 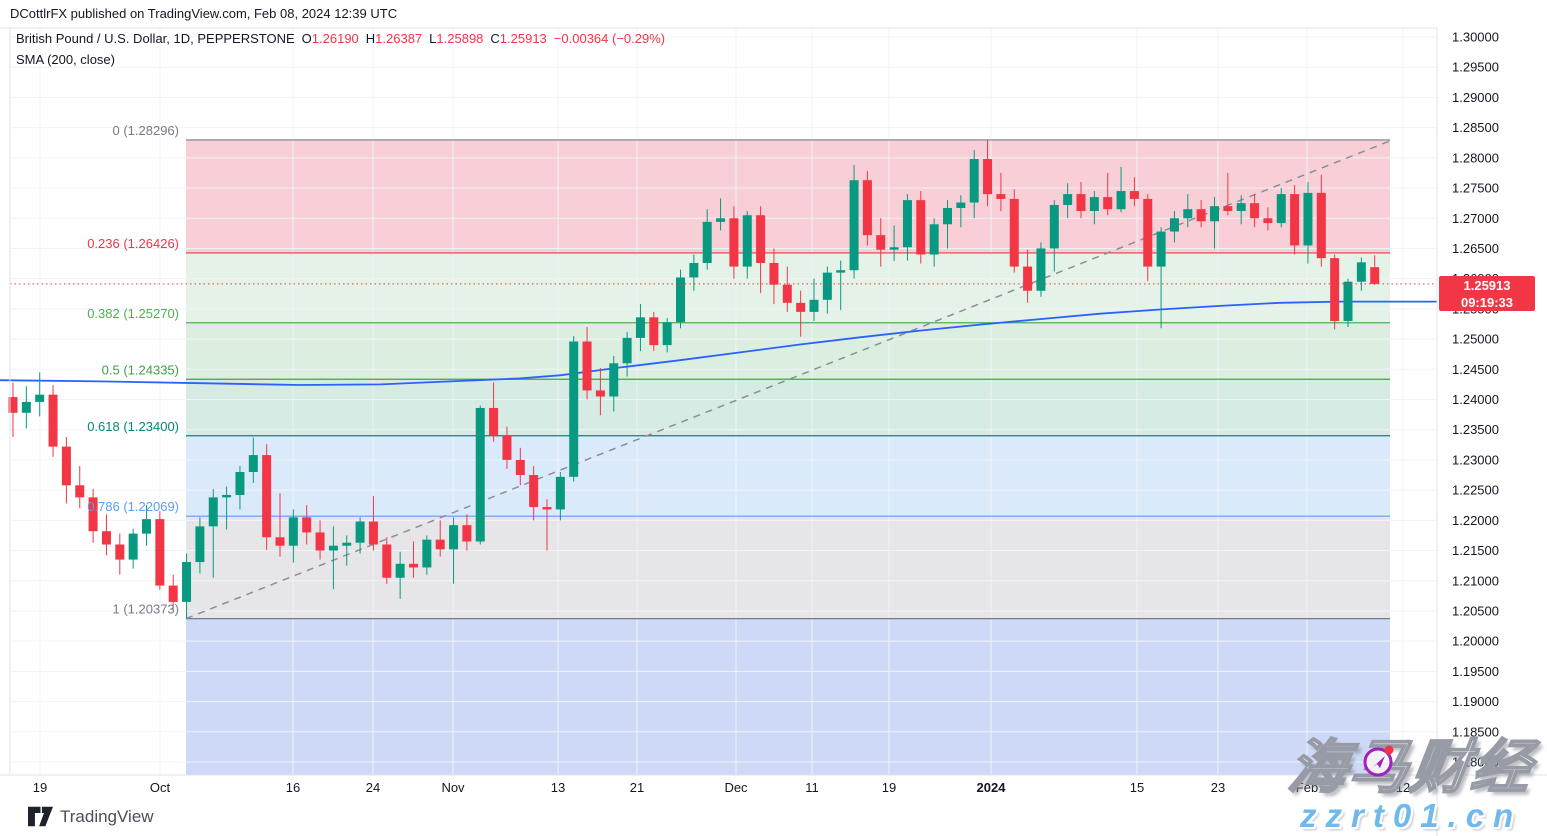 I want to click on svg-text: 1.24000, so click(x=1475, y=399).